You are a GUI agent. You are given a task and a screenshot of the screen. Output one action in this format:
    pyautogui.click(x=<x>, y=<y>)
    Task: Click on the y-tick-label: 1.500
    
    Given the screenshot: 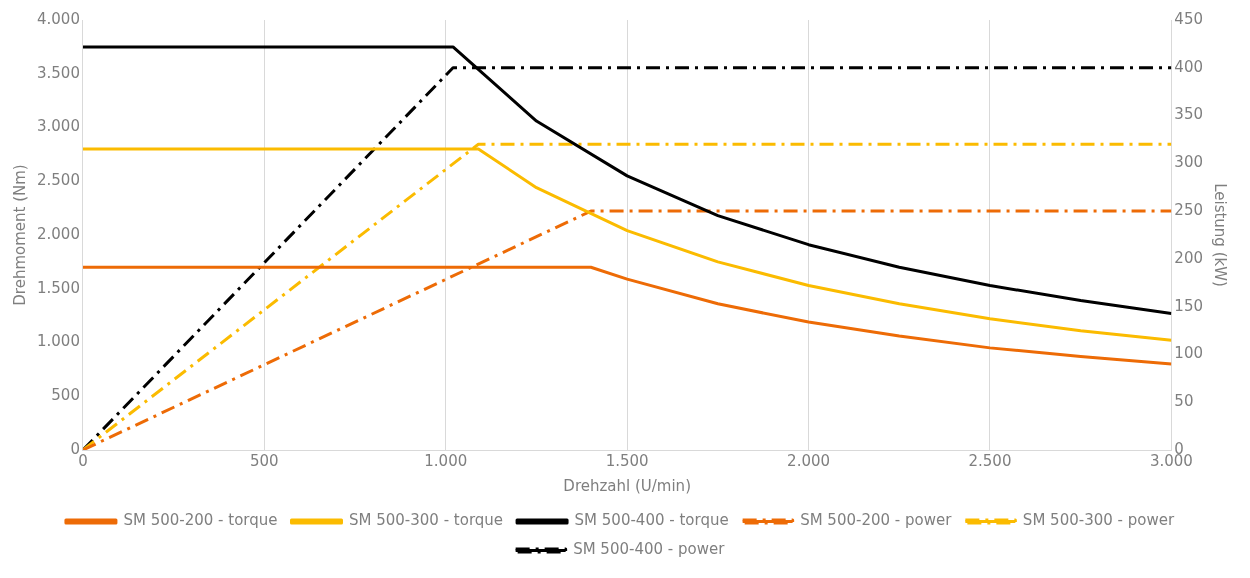 What is the action you would take?
    pyautogui.click(x=58, y=287)
    